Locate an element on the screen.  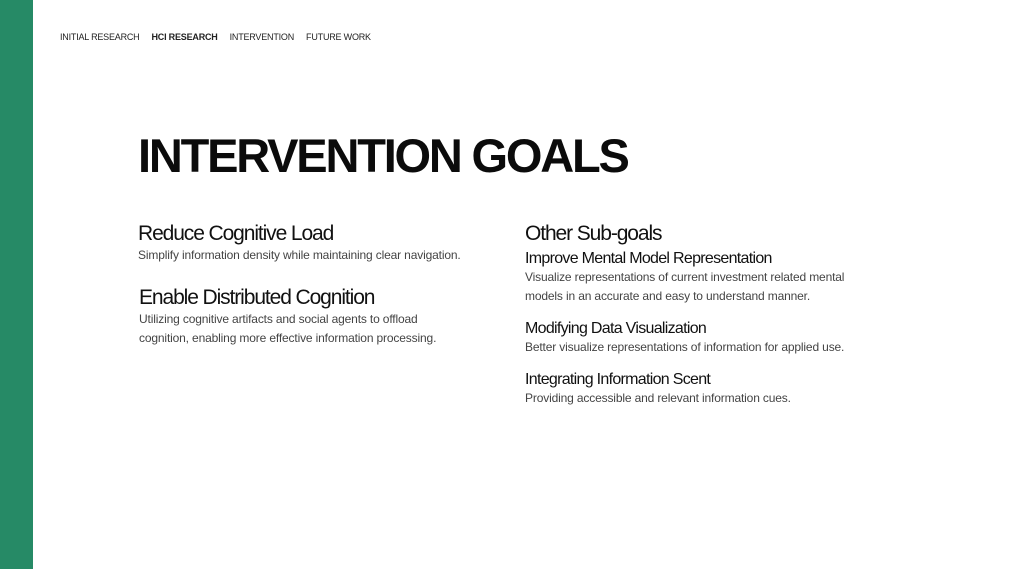
nav-item-future-work: FUTURE WORK is located at coordinates (338, 37).